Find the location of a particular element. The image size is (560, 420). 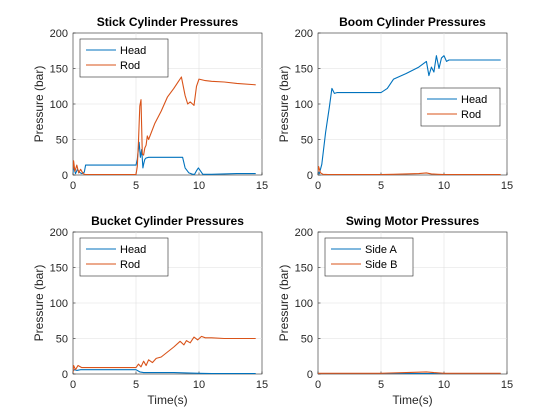

chart-title: Stick Cylinder Pressures is located at coordinates (168, 22).